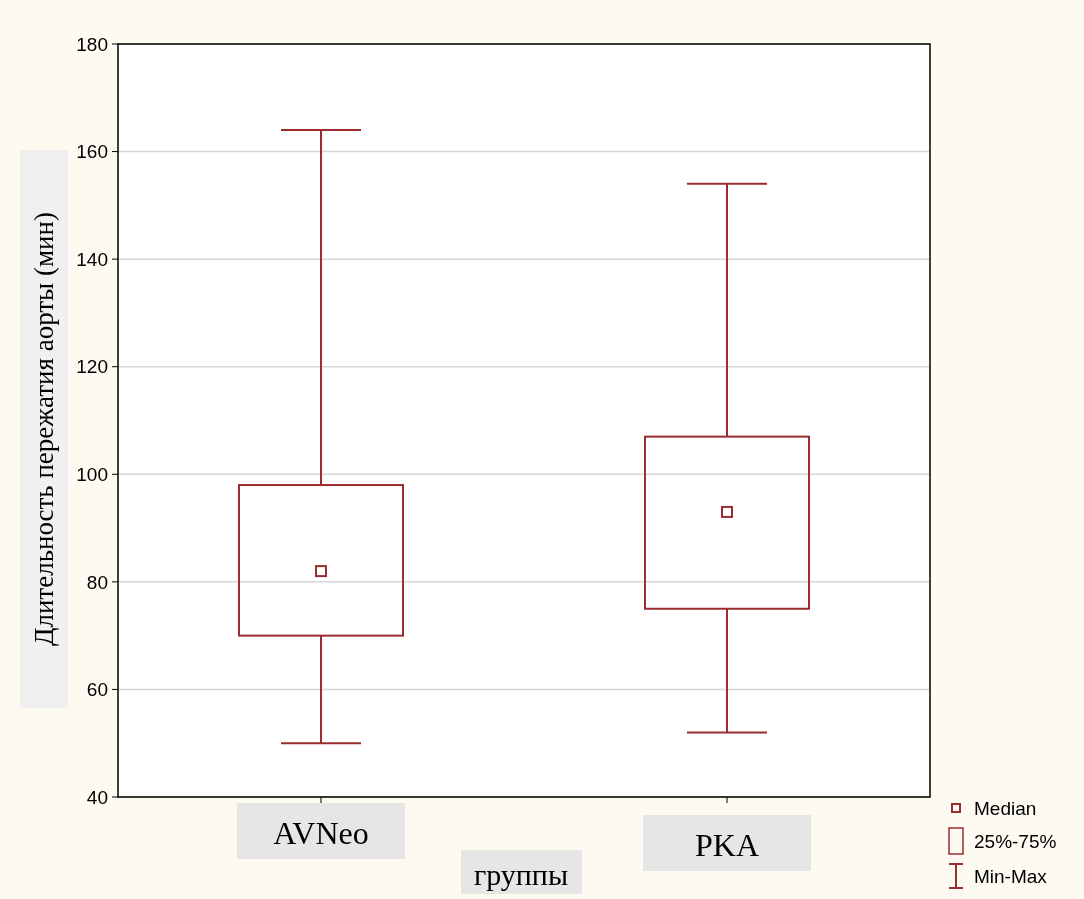 This screenshot has height=899, width=1084. What do you see at coordinates (321, 833) in the screenshot?
I see `x-tick-label: AVNeo` at bounding box center [321, 833].